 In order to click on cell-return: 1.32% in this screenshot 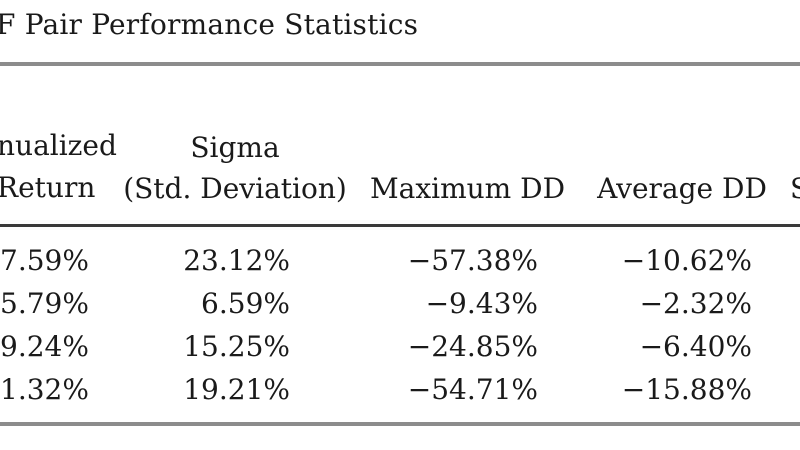, I will do `click(44, 389)`.